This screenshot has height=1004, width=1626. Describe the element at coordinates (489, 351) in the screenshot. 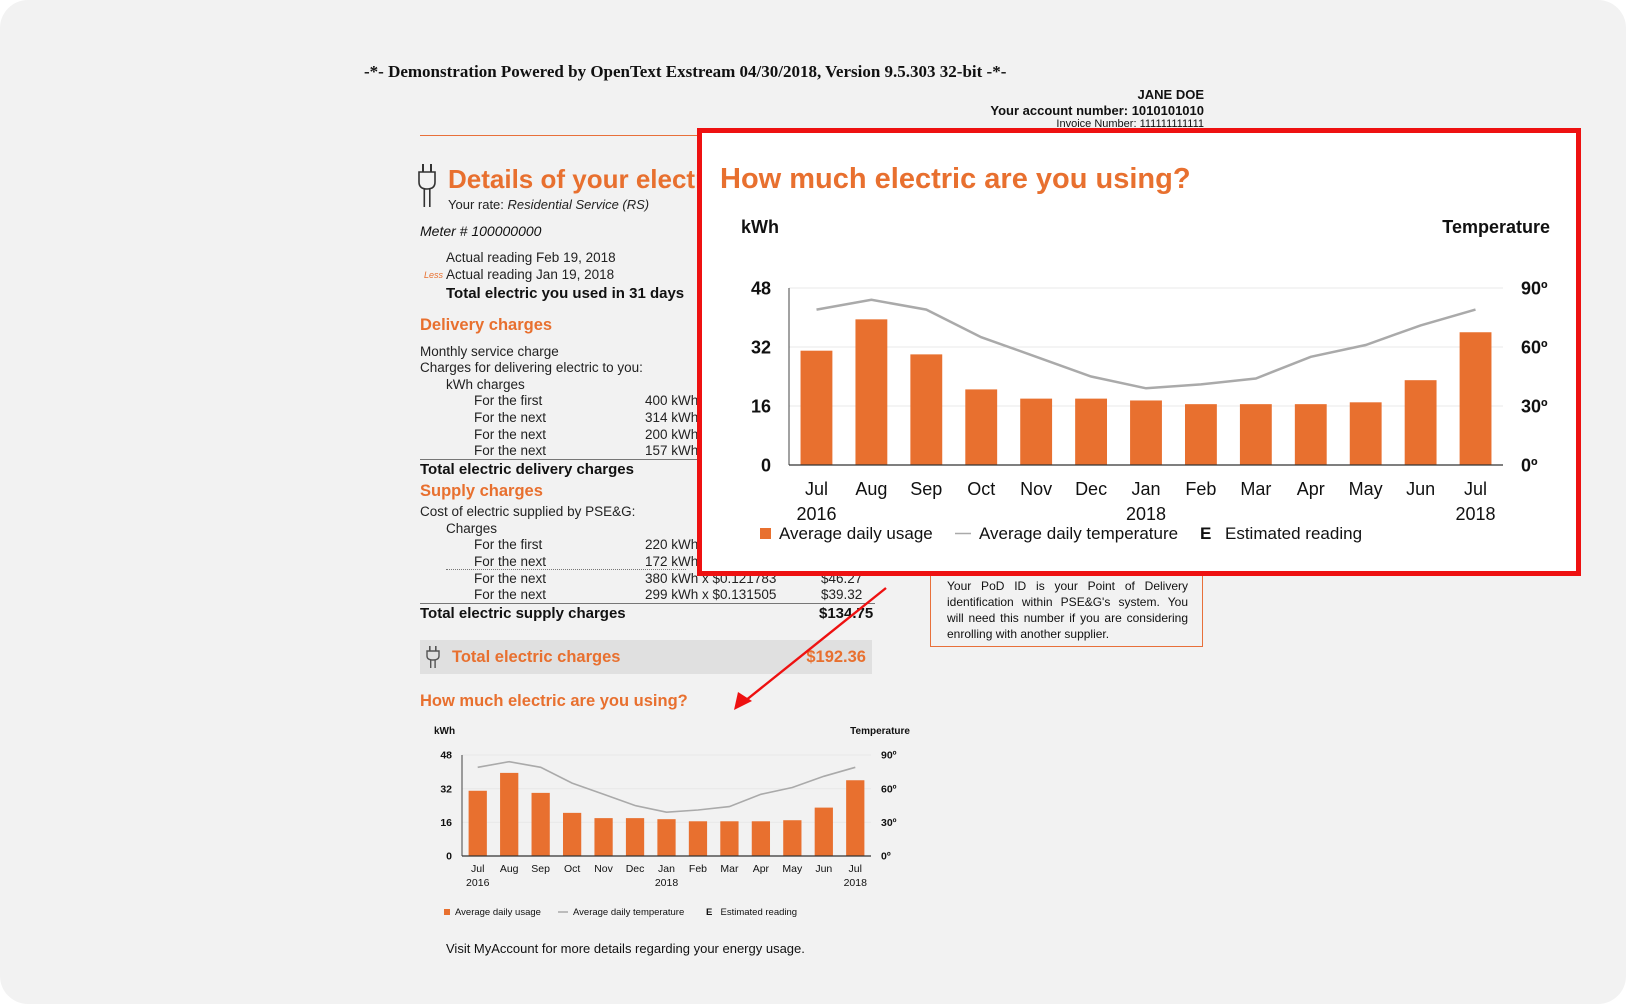

I see `monthly-service-charge: Monthly service charge` at that location.